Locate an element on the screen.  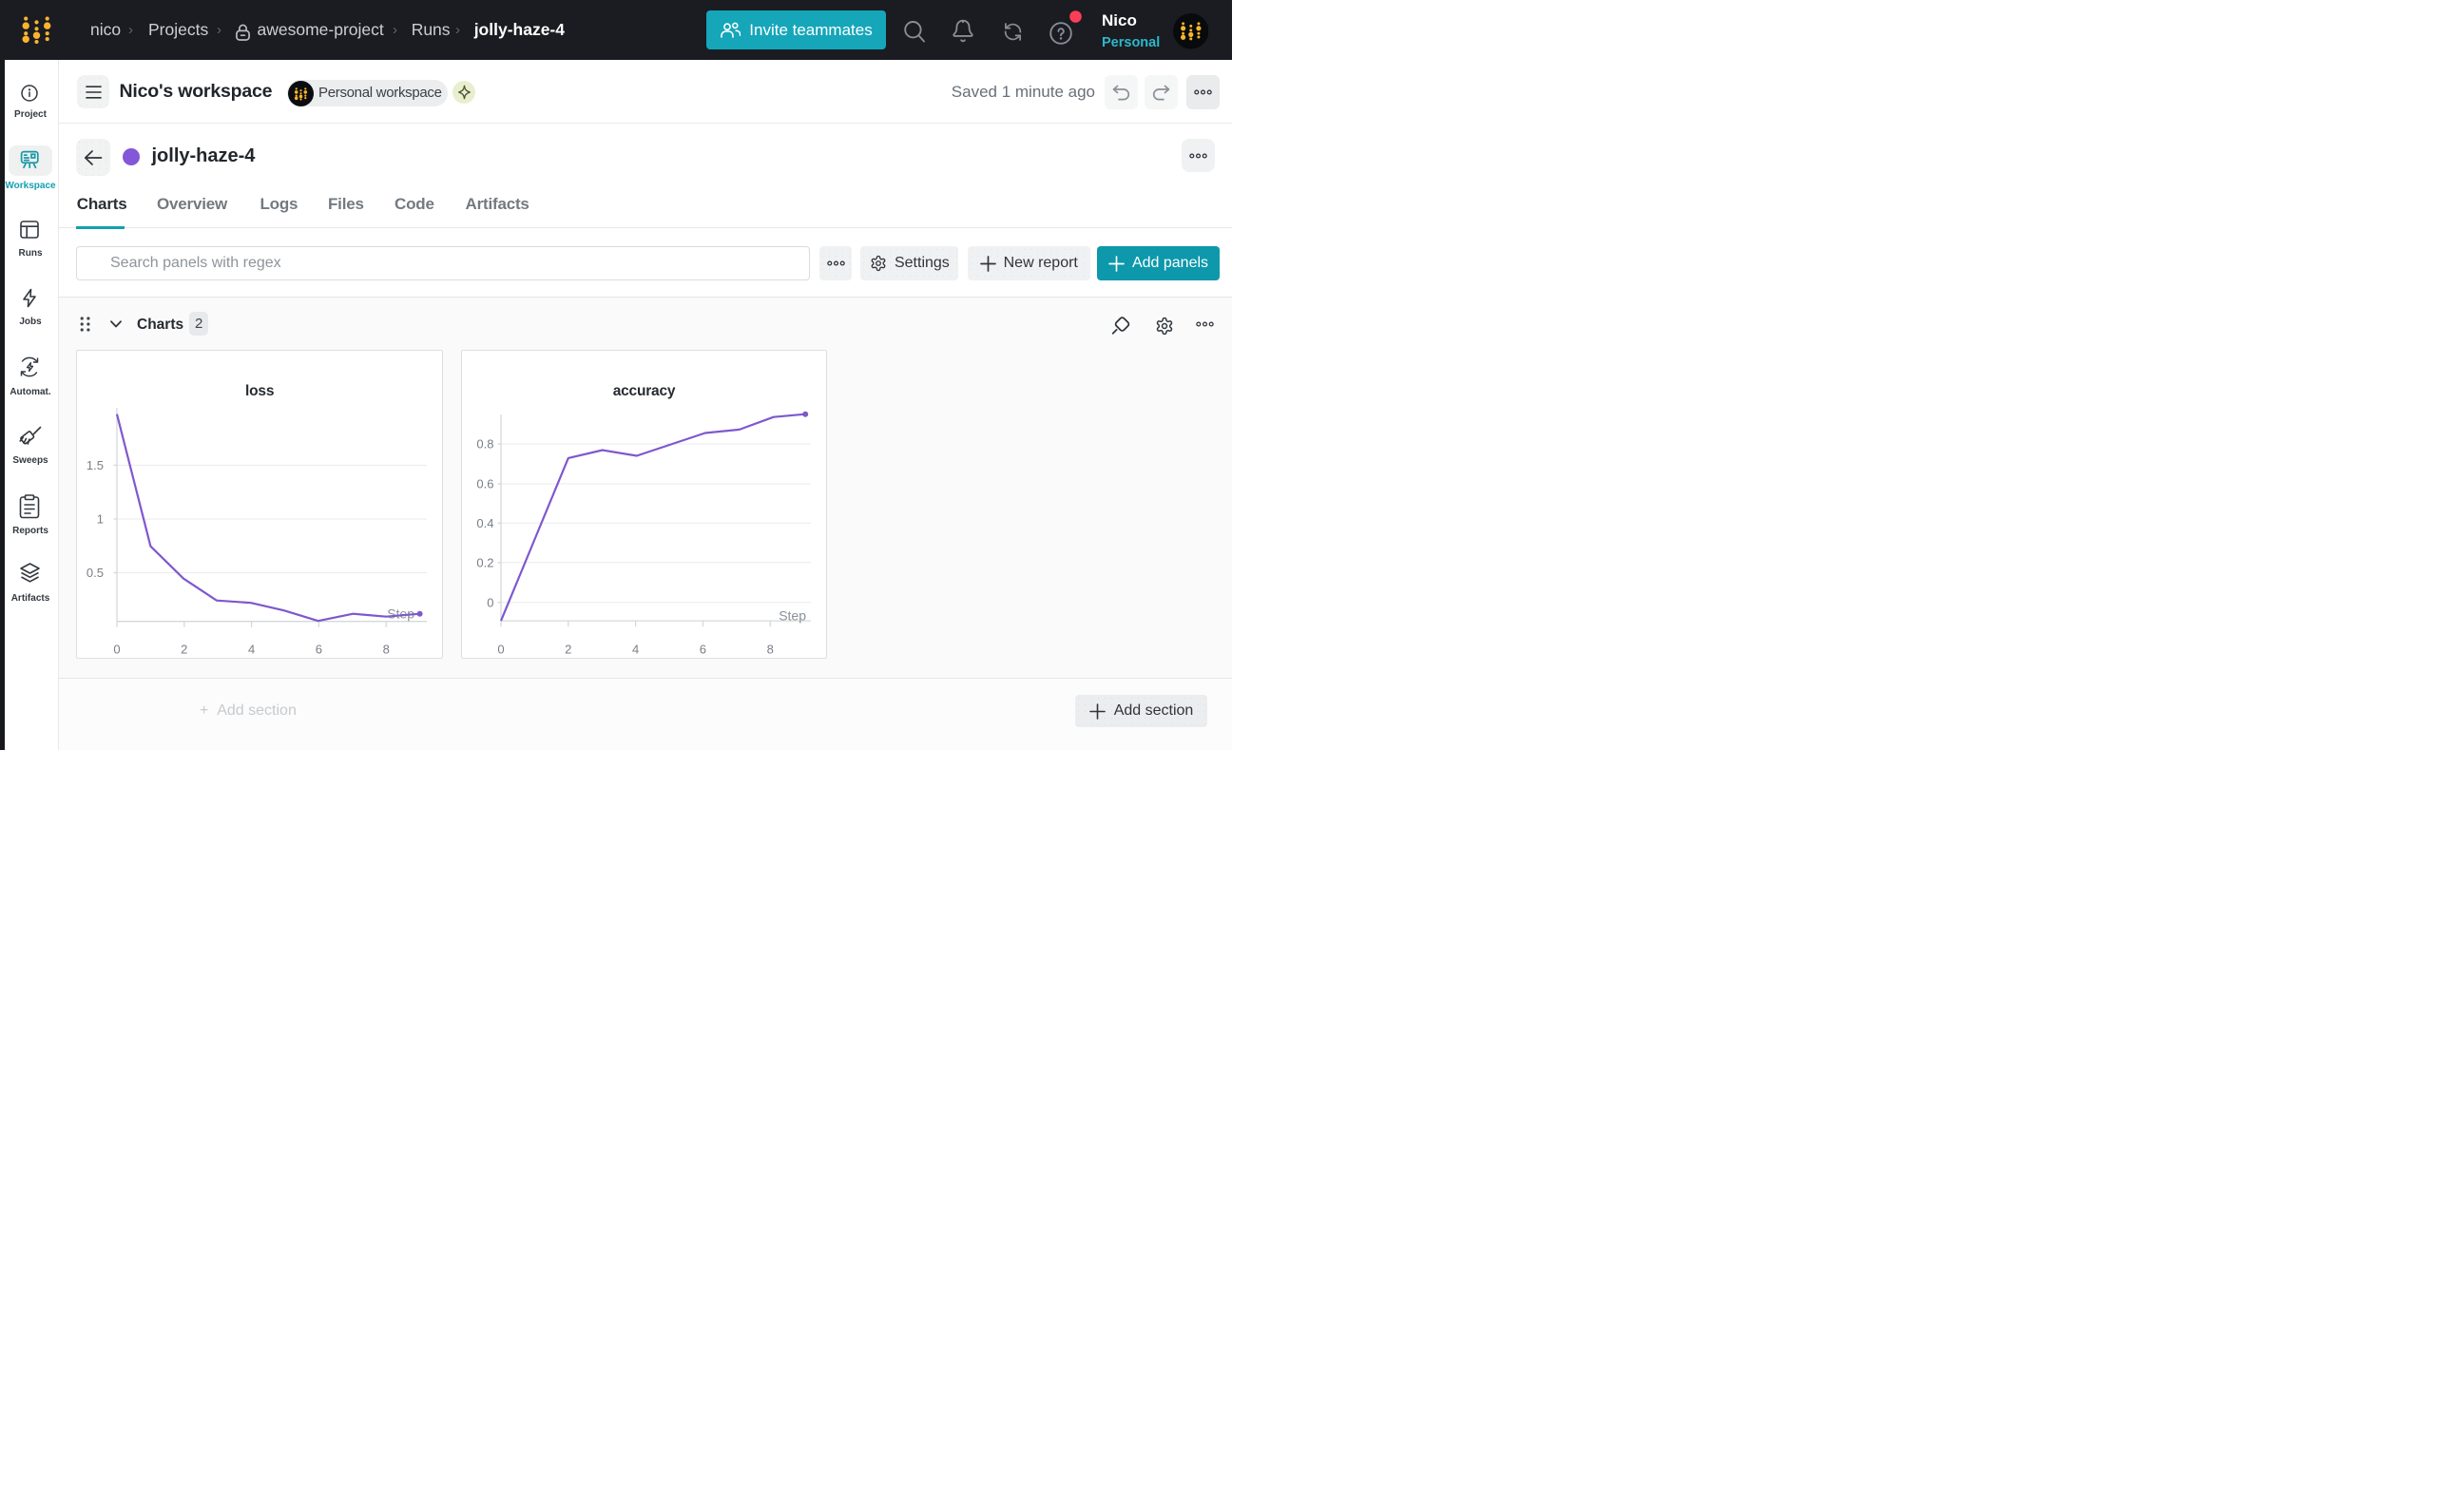
svg-text: 0.4 is located at coordinates (484, 523).